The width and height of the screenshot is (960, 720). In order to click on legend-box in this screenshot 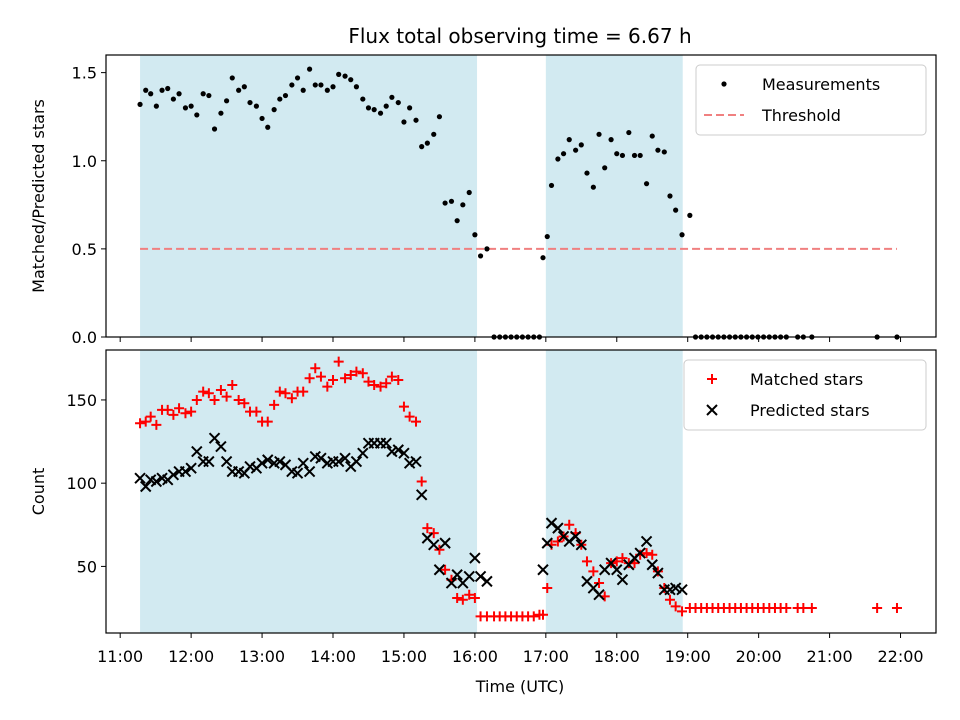, I will do `click(805, 395)`.